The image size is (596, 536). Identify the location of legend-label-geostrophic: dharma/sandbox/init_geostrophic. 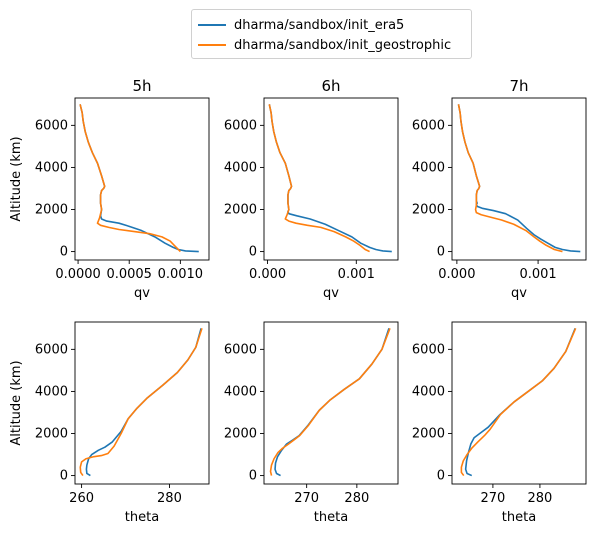
(343, 45).